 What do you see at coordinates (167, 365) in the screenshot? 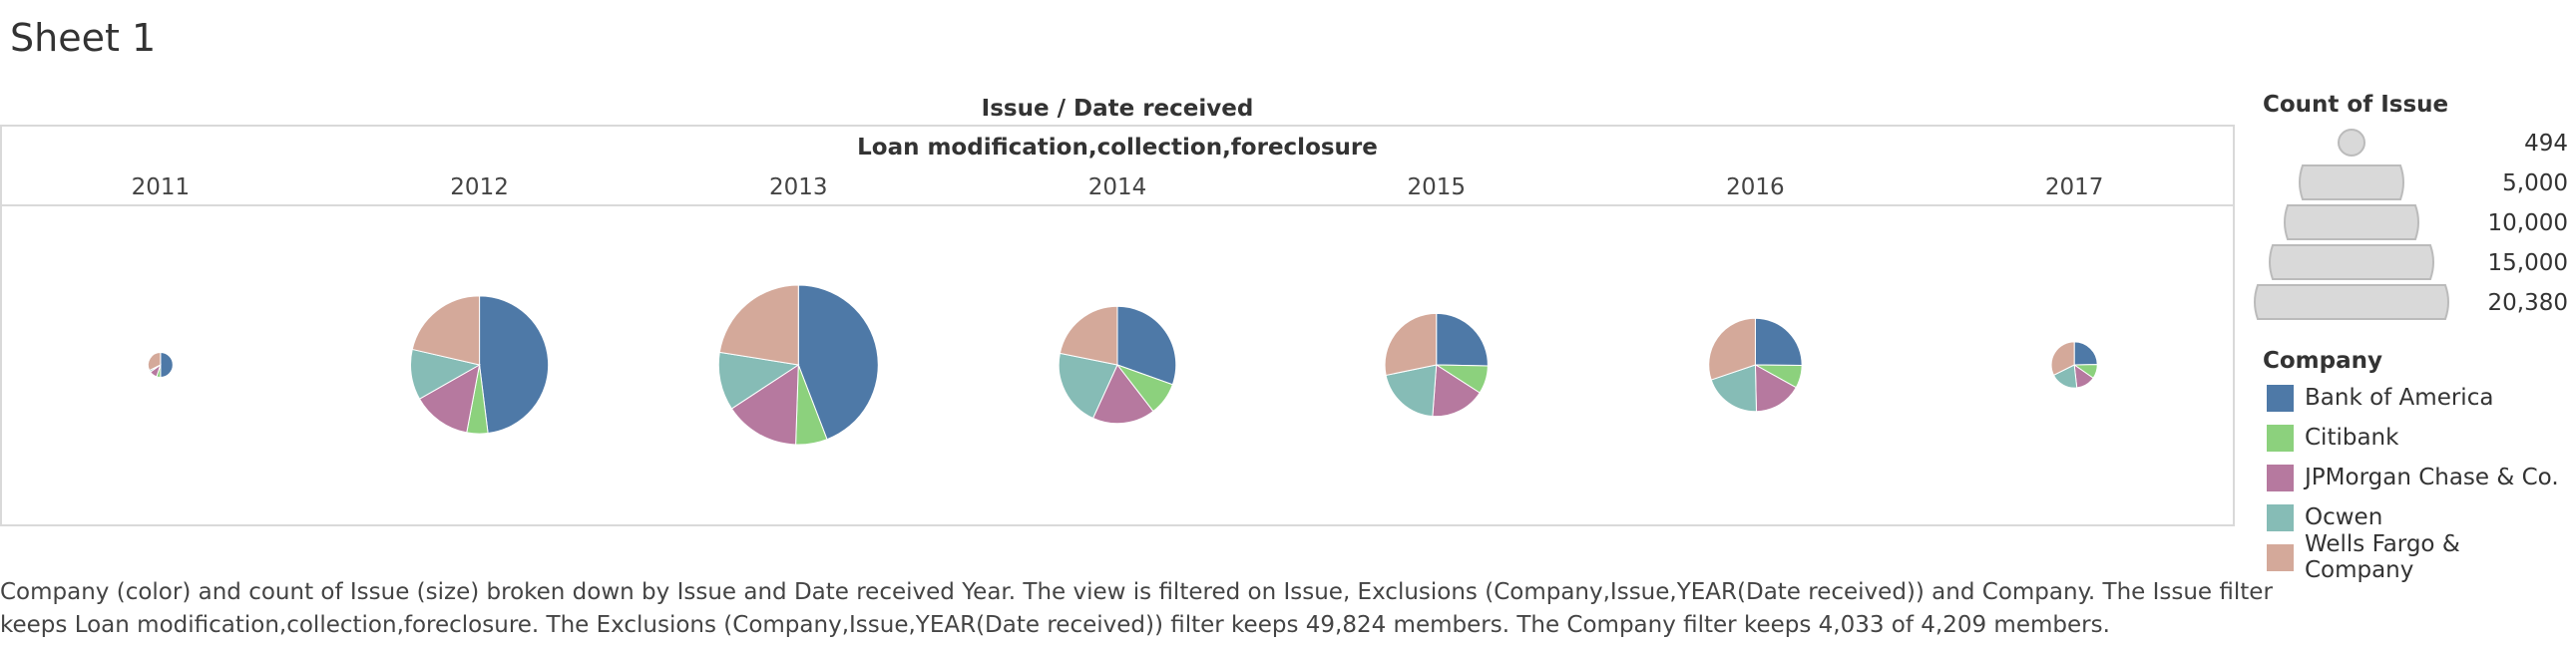
I see `pie-slice-2011-bank-of-america` at bounding box center [167, 365].